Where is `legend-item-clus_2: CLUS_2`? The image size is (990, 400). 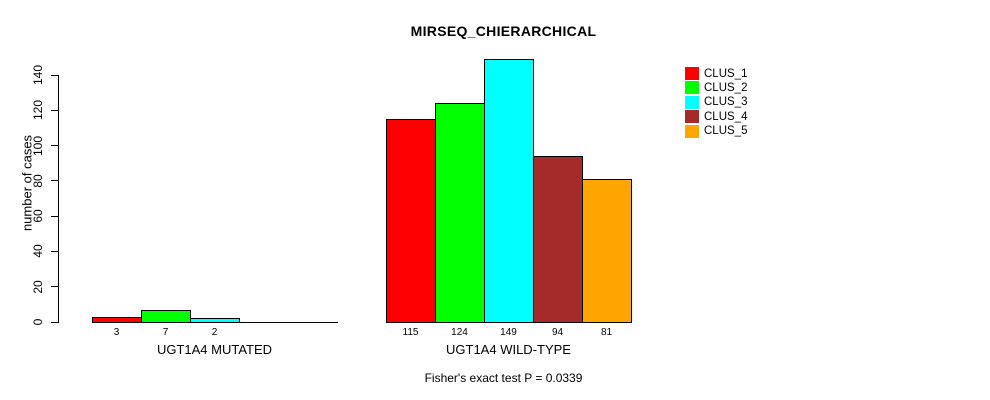 legend-item-clus_2: CLUS_2 is located at coordinates (716, 88).